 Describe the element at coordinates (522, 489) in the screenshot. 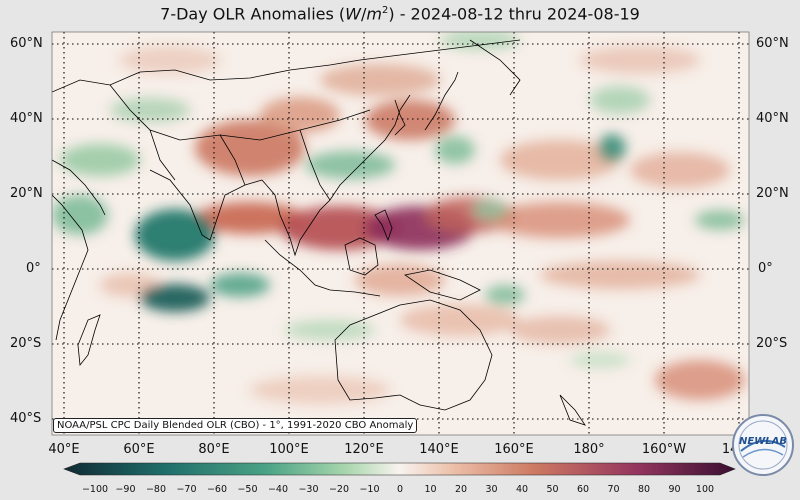

I see `colorbar-tick-label: 40` at that location.